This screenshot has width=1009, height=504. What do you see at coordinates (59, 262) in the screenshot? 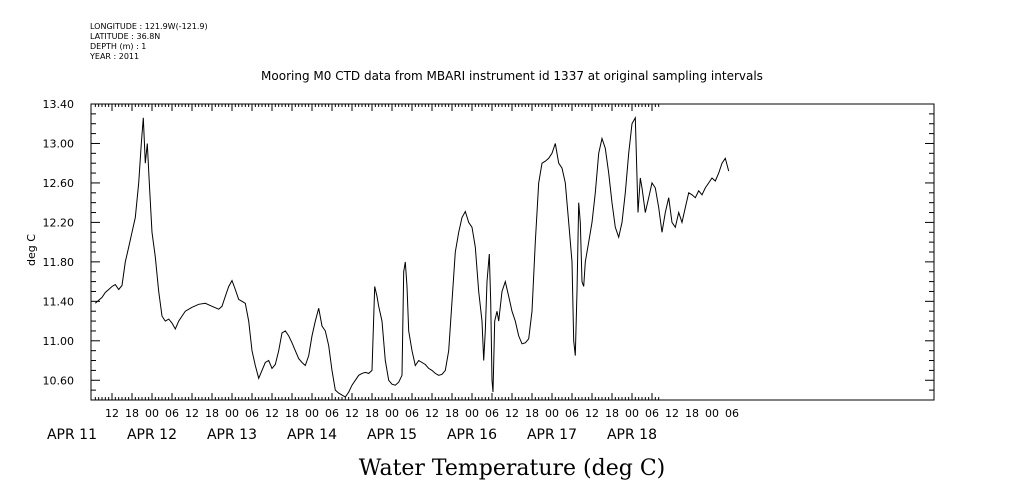
I see `y-tick-label: 11.80` at bounding box center [59, 262].